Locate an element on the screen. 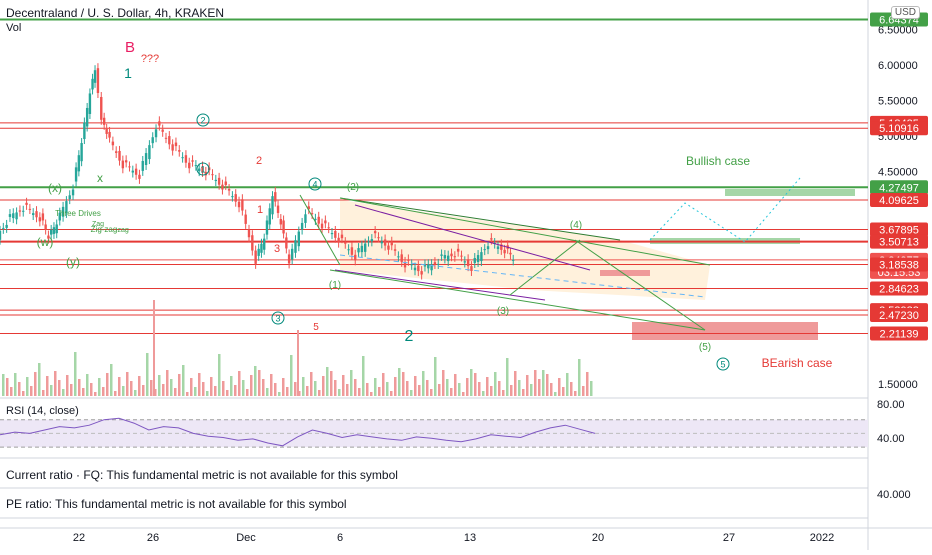 The width and height of the screenshot is (932, 555). rsi-label: RSI (14, close) is located at coordinates (42, 411).